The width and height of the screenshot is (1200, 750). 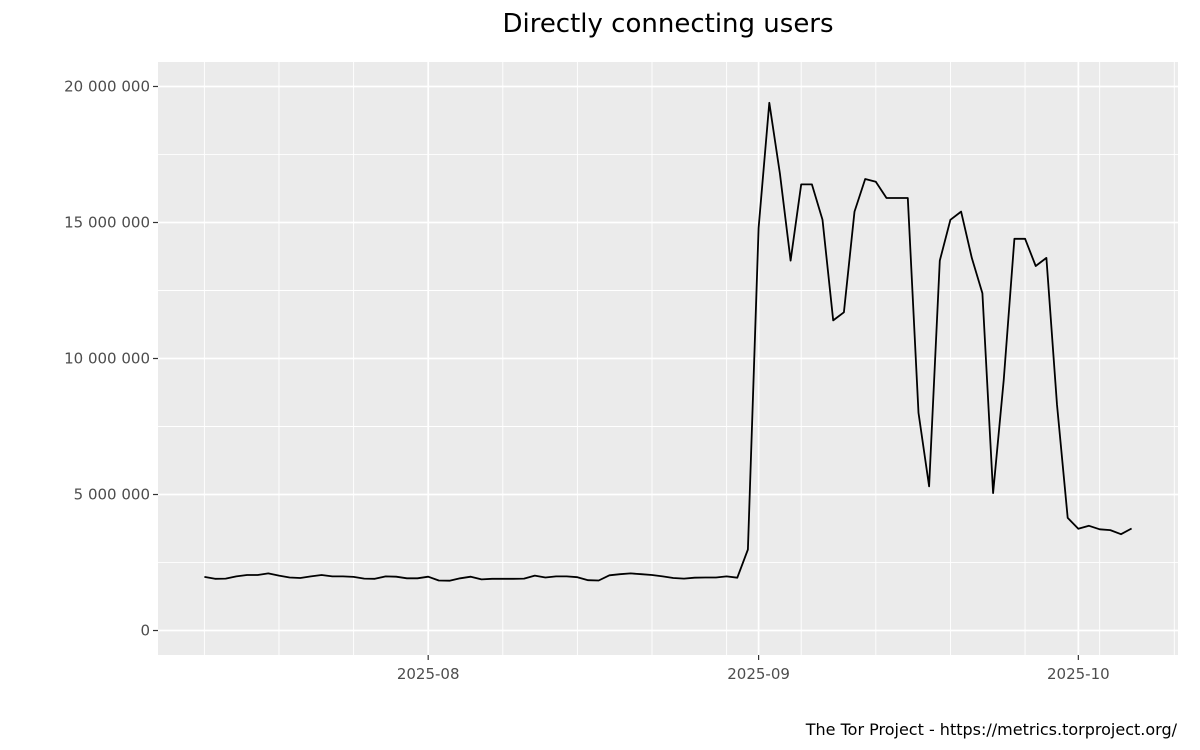 I want to click on y-tick-label: 20 000 000, so click(x=107, y=86).